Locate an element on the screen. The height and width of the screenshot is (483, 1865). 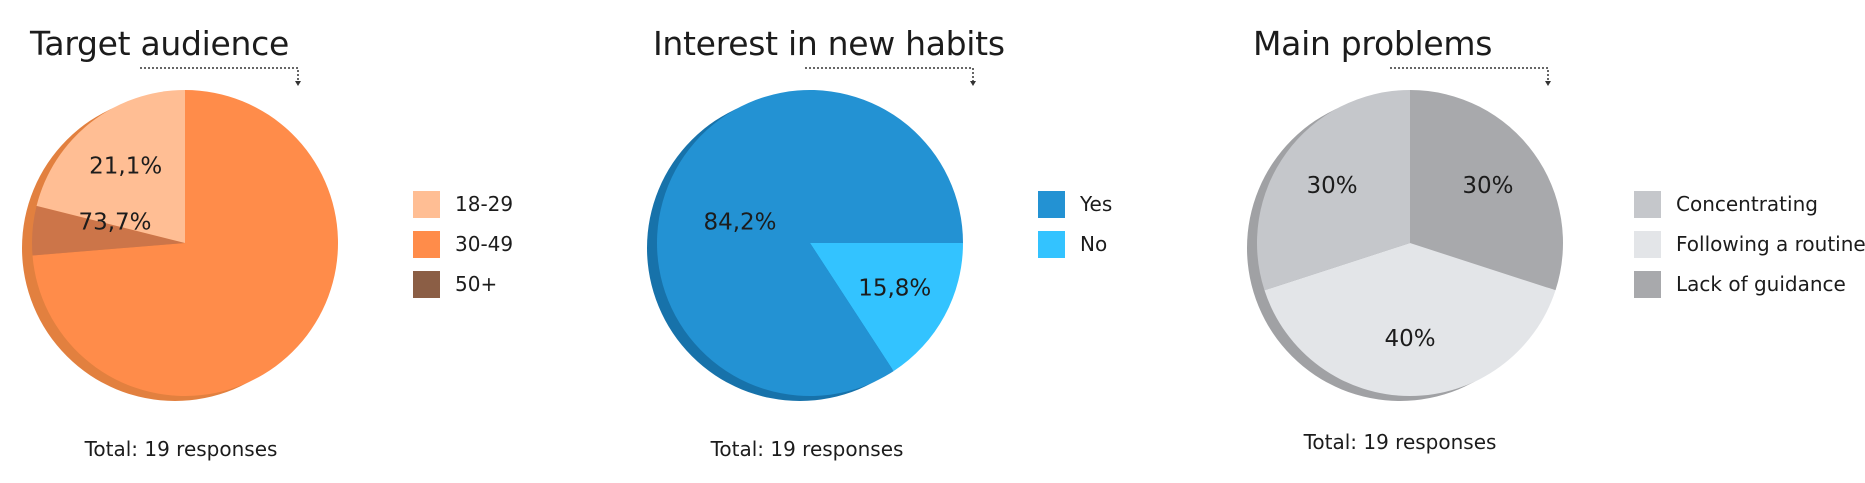
pie-slice-50- is located at coordinates (108, 230).